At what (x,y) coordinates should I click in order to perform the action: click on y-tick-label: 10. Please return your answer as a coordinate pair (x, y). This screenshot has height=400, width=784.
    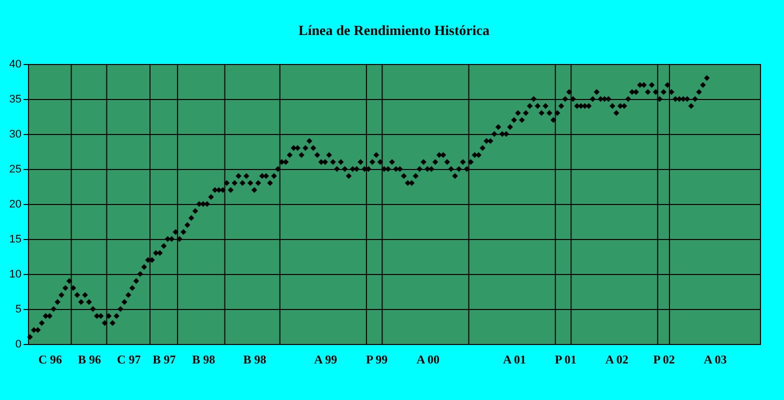
    Looking at the image, I should click on (15, 274).